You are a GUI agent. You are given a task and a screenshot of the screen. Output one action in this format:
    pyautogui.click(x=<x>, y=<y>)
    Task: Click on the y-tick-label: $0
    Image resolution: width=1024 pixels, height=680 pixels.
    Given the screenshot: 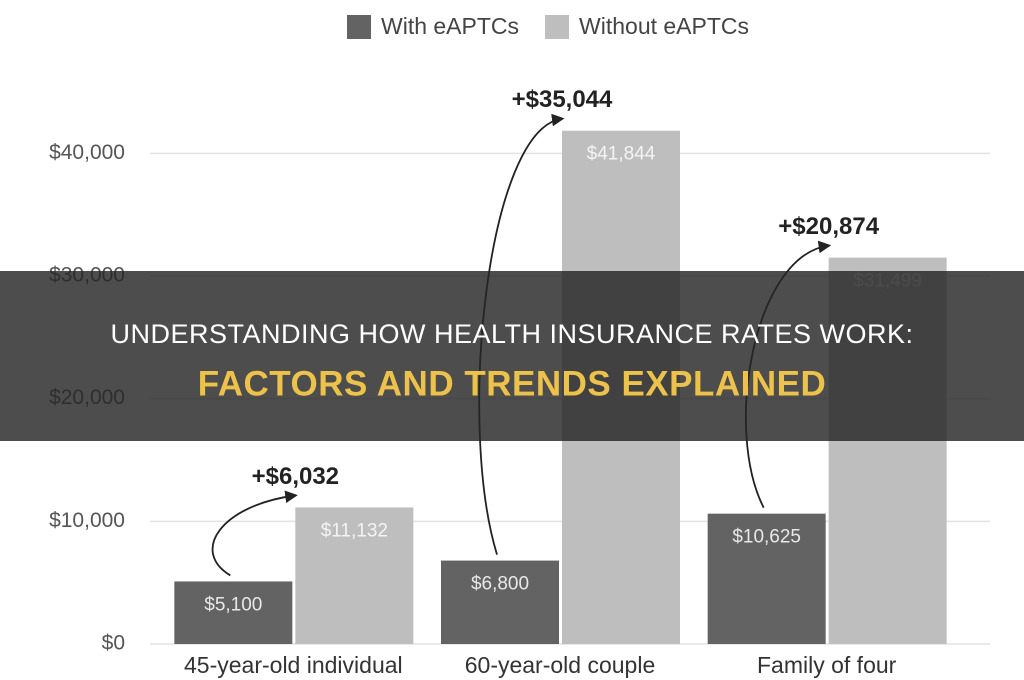 What is the action you would take?
    pyautogui.click(x=113, y=643)
    